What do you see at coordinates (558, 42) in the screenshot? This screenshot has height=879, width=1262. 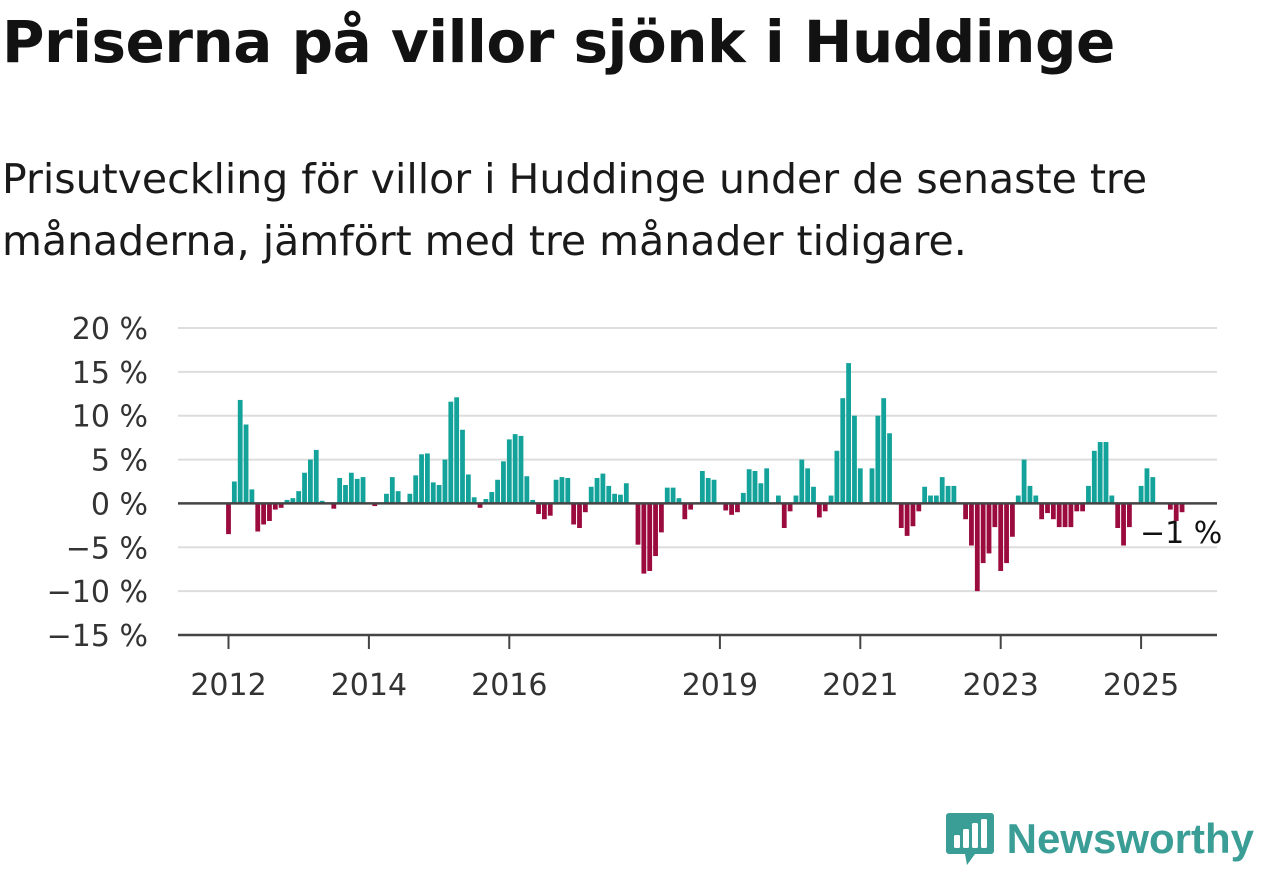 I see `chart-title: Priserna på villor sjönk i Huddinge` at bounding box center [558, 42].